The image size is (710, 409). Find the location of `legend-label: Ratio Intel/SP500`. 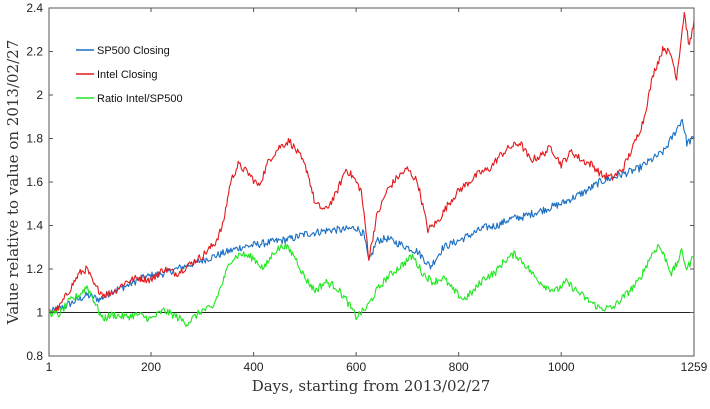

legend-label: Ratio Intel/SP500 is located at coordinates (140, 99).